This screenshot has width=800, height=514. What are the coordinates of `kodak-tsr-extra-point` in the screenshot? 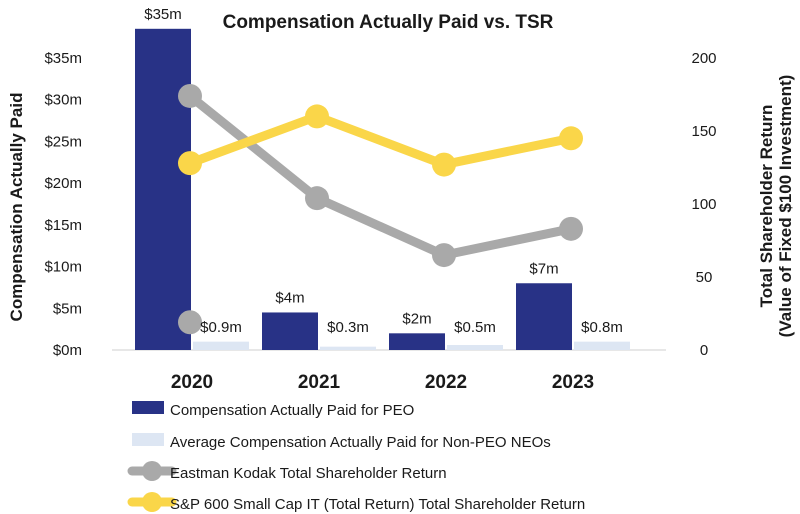 It's located at (190, 322).